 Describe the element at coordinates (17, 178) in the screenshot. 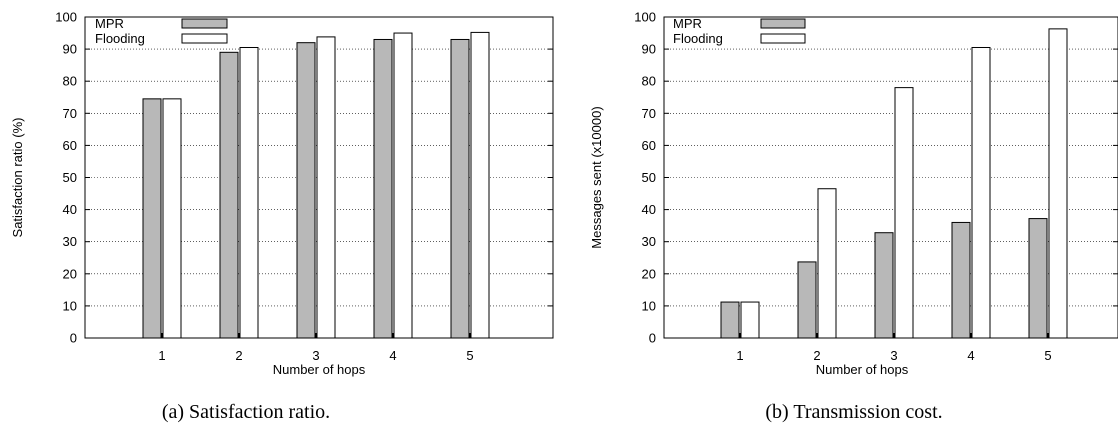

I see `y-axis-label: Satisfaction ratio (%)` at that location.